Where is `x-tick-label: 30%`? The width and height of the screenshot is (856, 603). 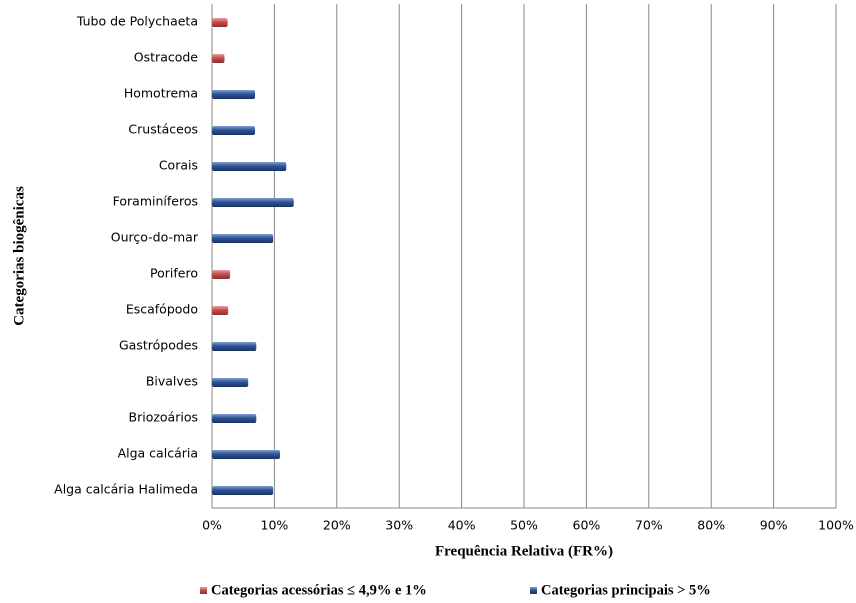 x-tick-label: 30% is located at coordinates (399, 525).